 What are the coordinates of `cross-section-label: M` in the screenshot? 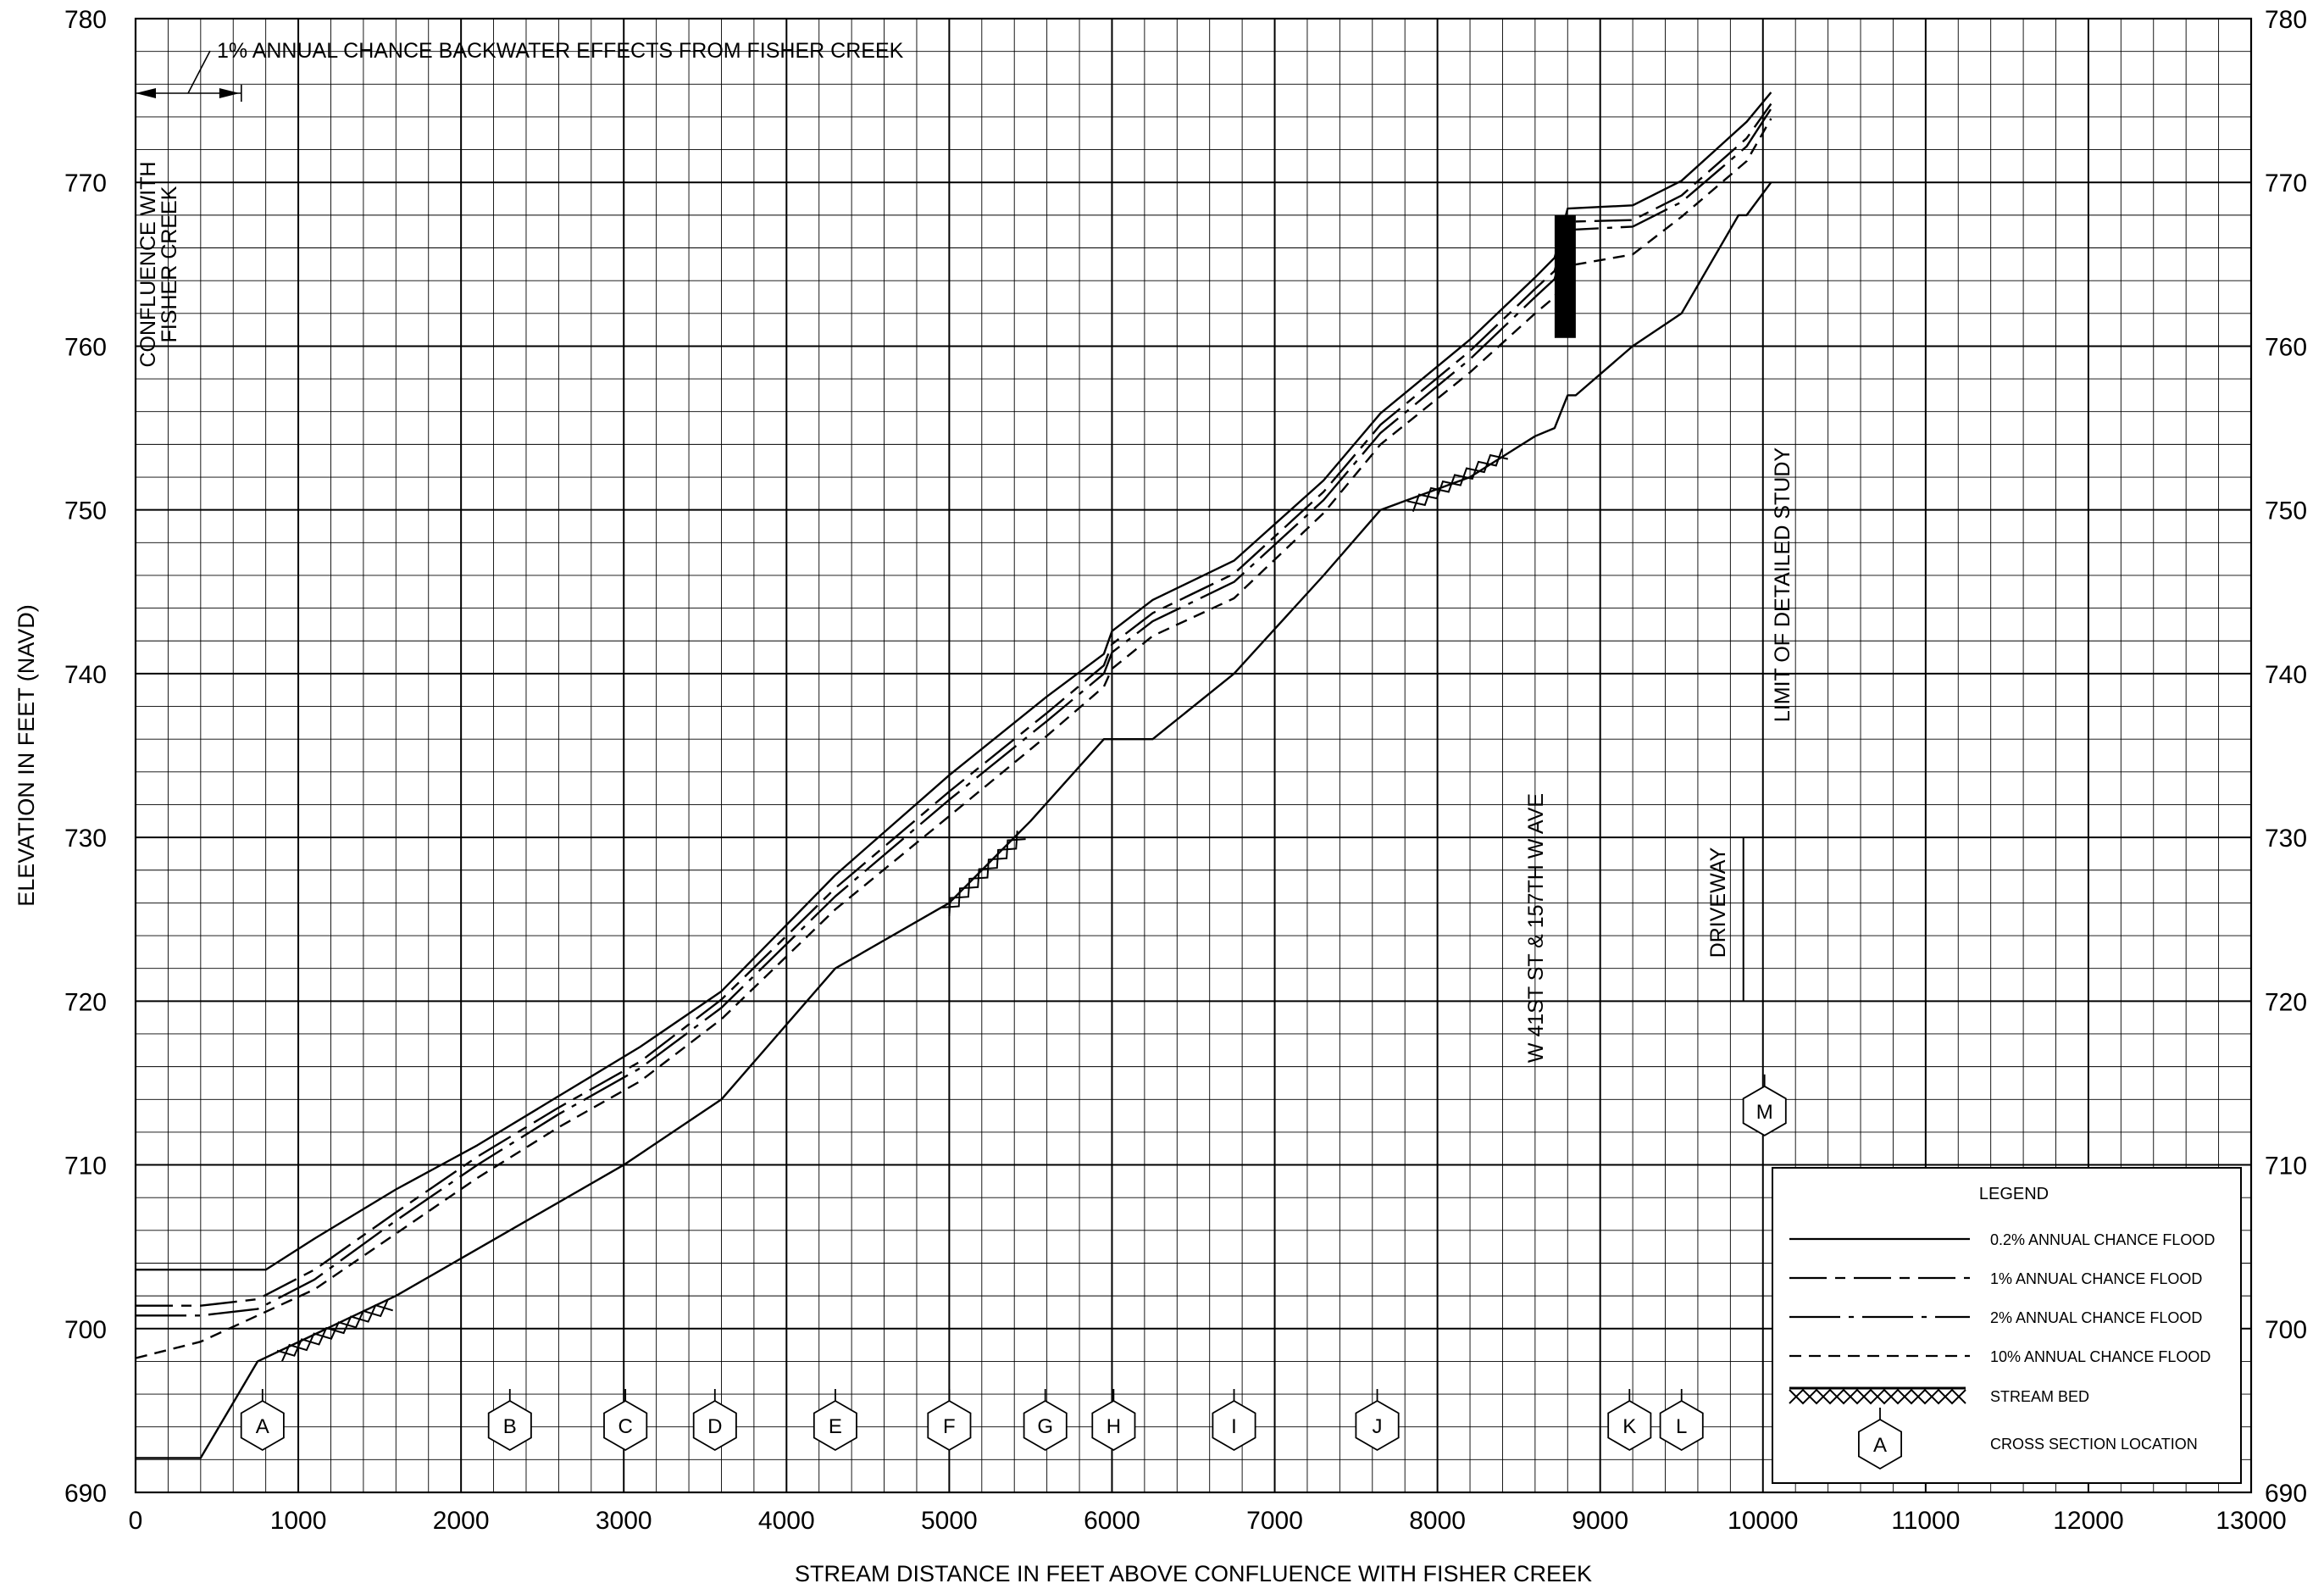 It's located at (1764, 1112).